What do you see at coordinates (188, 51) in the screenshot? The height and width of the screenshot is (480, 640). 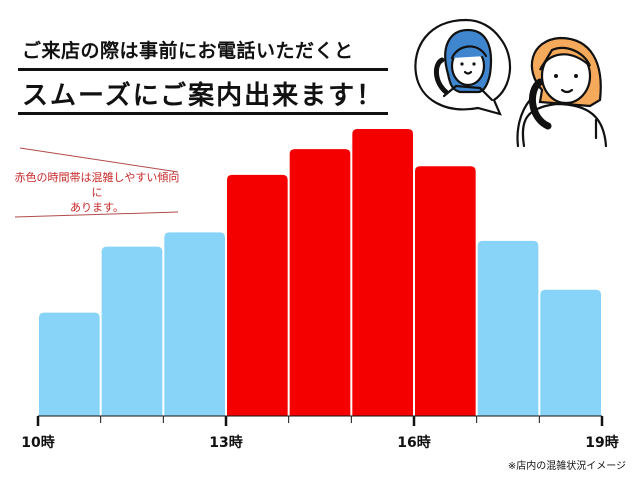 I see `headline-line-1: ご来店の際は事前にお電話いただくと` at bounding box center [188, 51].